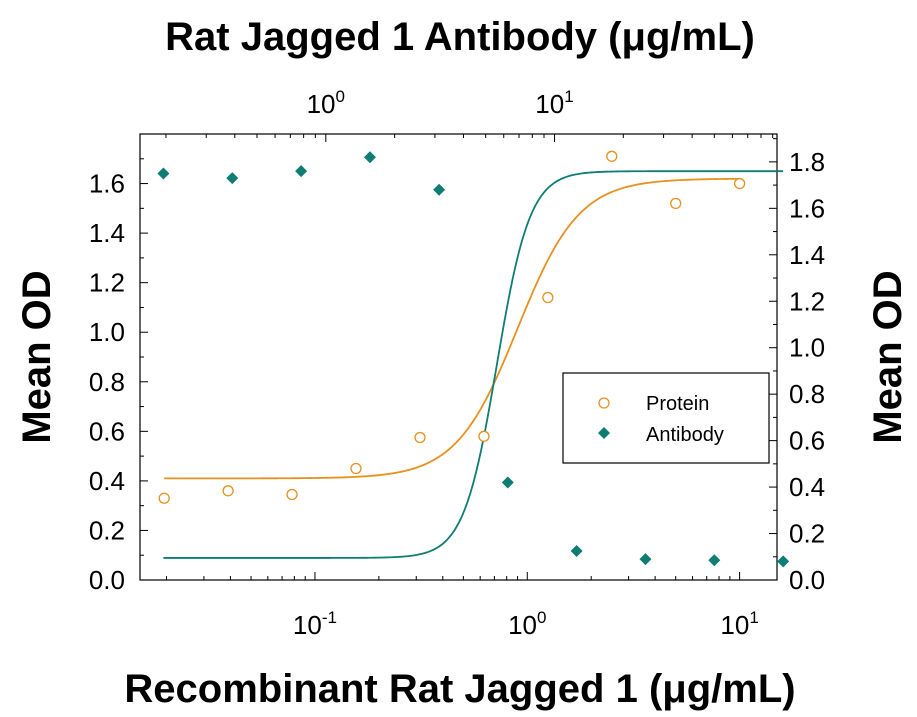  I want to click on legend: Protein Antibody, so click(666, 418).